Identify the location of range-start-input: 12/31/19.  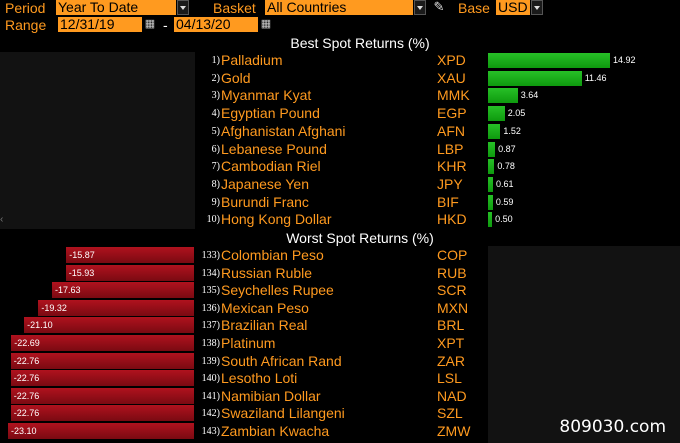
(100, 24).